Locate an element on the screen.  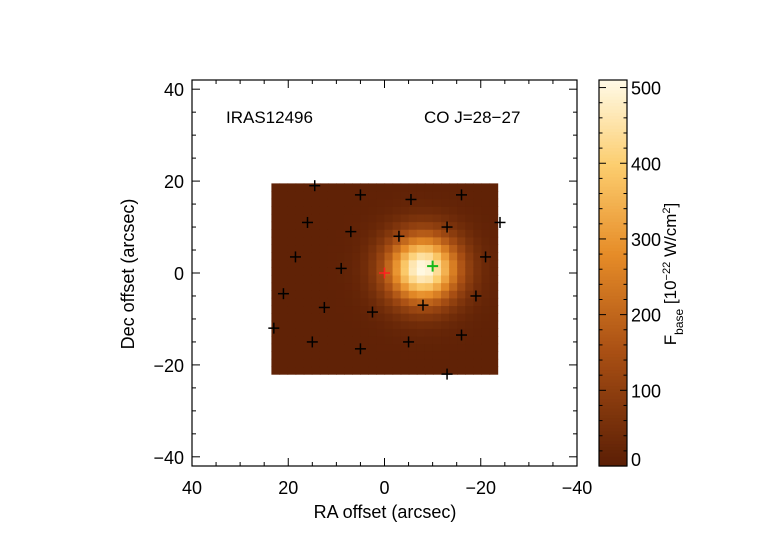
y-tick-label: 40 is located at coordinates (174, 90).